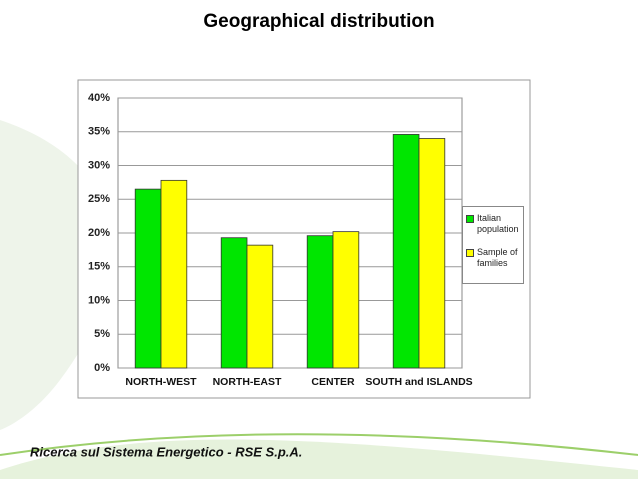  What do you see at coordinates (493, 245) in the screenshot?
I see `legend: Italian population Sample of families` at bounding box center [493, 245].